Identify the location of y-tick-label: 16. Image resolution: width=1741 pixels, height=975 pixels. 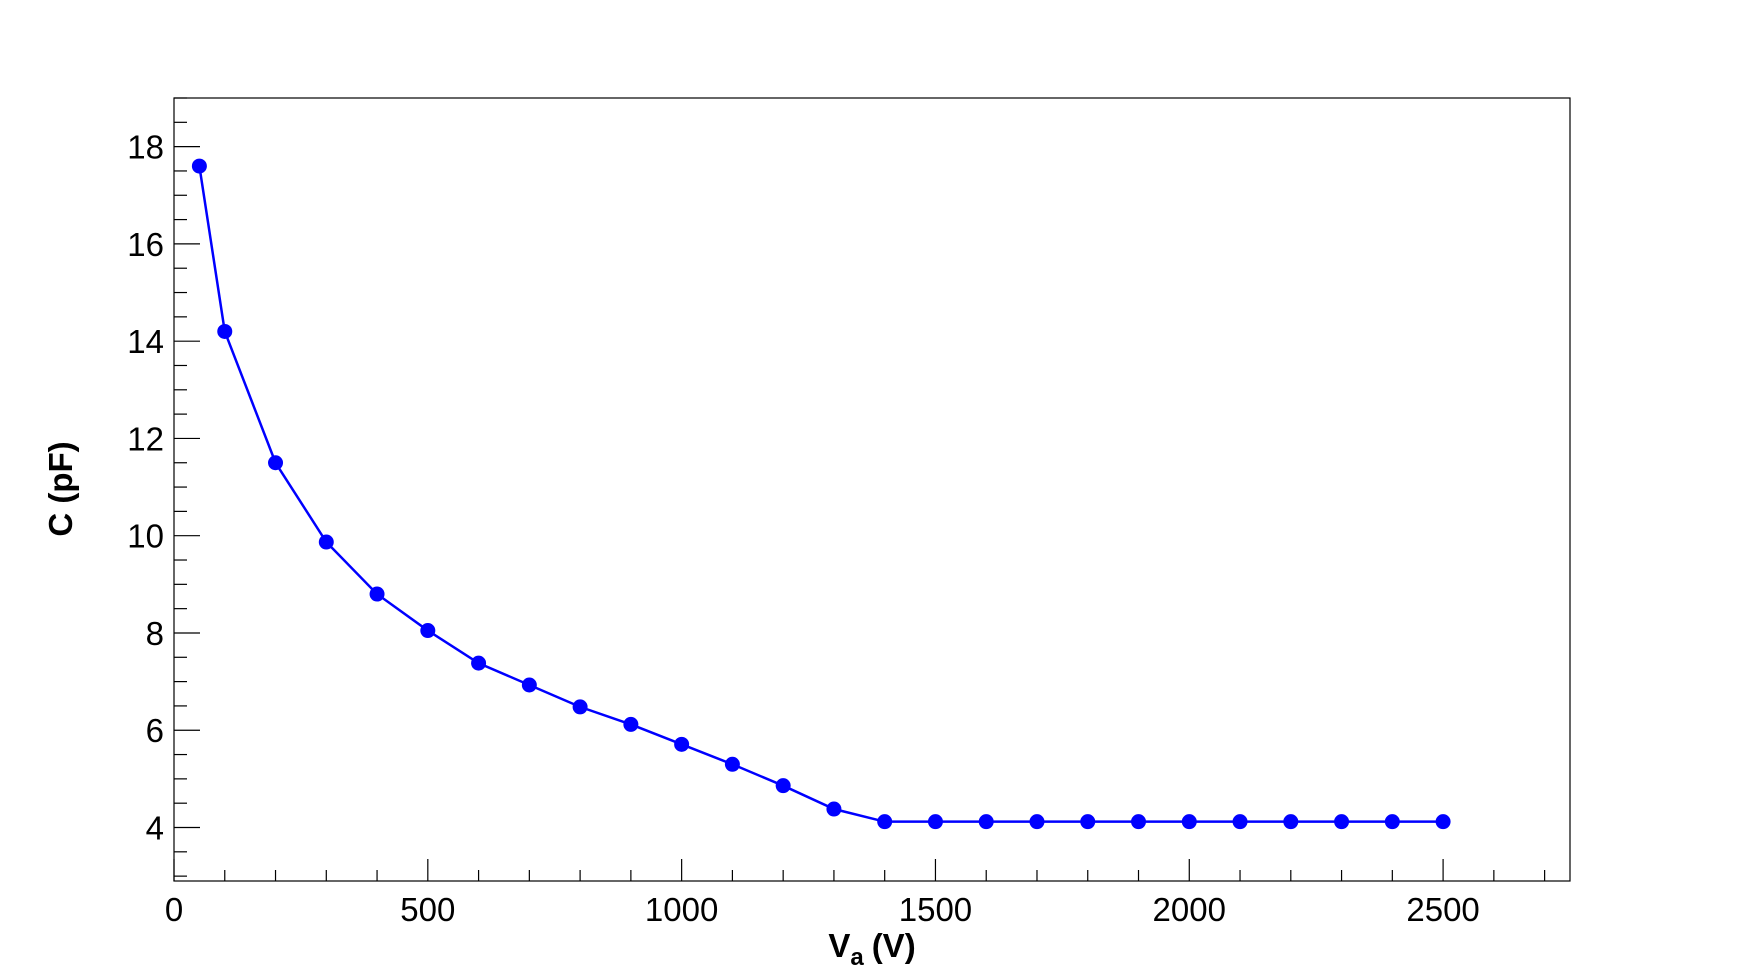
(145, 244).